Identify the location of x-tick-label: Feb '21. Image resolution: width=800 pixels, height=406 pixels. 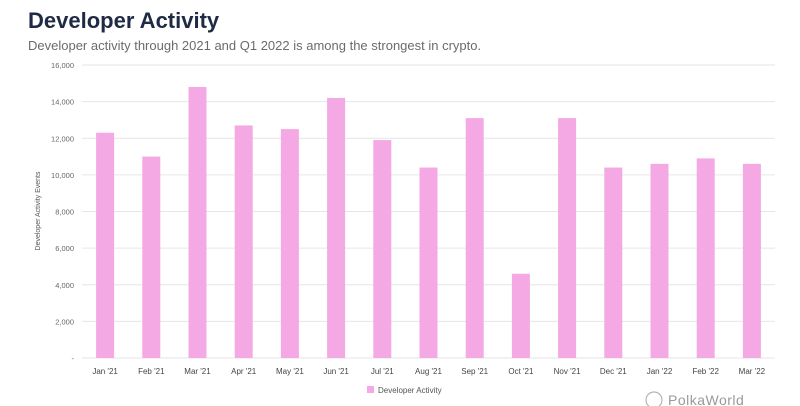
(151, 371).